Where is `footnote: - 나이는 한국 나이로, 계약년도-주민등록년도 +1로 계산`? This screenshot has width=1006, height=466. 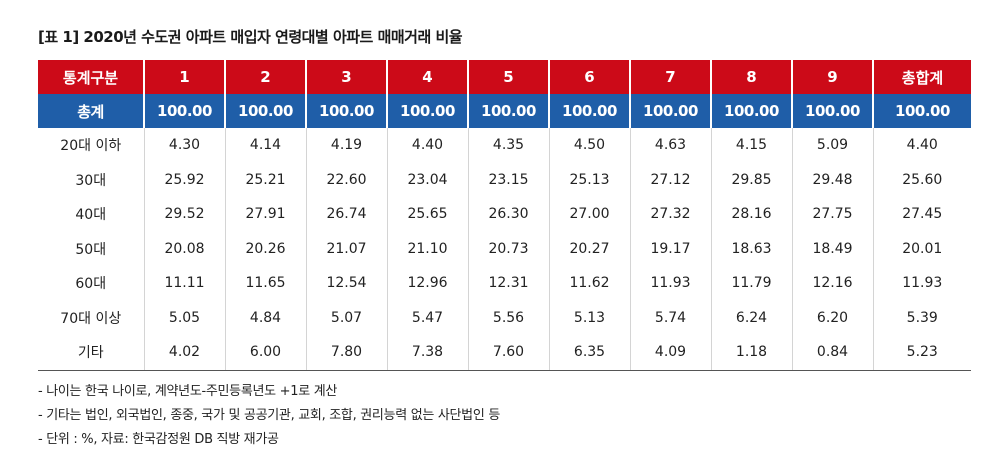 footnote: - 나이는 한국 나이로, 계약년도-주민등록년도 +1로 계산 is located at coordinates (188, 391).